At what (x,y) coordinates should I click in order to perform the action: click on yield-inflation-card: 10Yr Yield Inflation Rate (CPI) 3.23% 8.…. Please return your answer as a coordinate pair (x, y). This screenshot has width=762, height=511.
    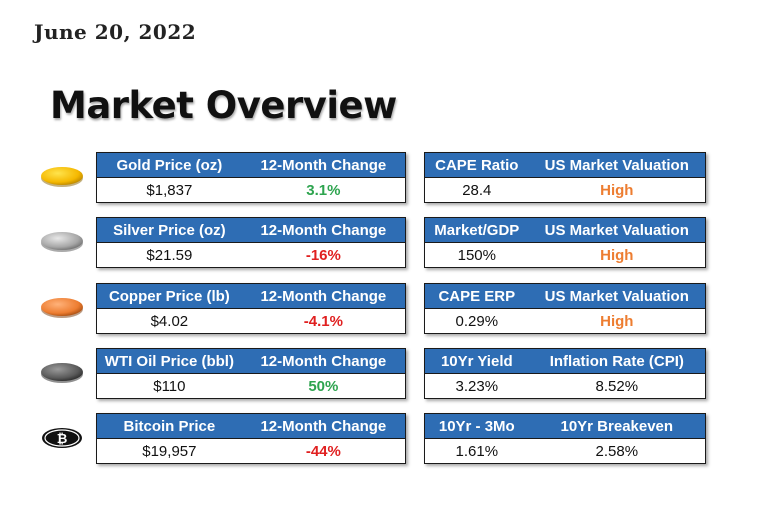
    Looking at the image, I should click on (565, 373).